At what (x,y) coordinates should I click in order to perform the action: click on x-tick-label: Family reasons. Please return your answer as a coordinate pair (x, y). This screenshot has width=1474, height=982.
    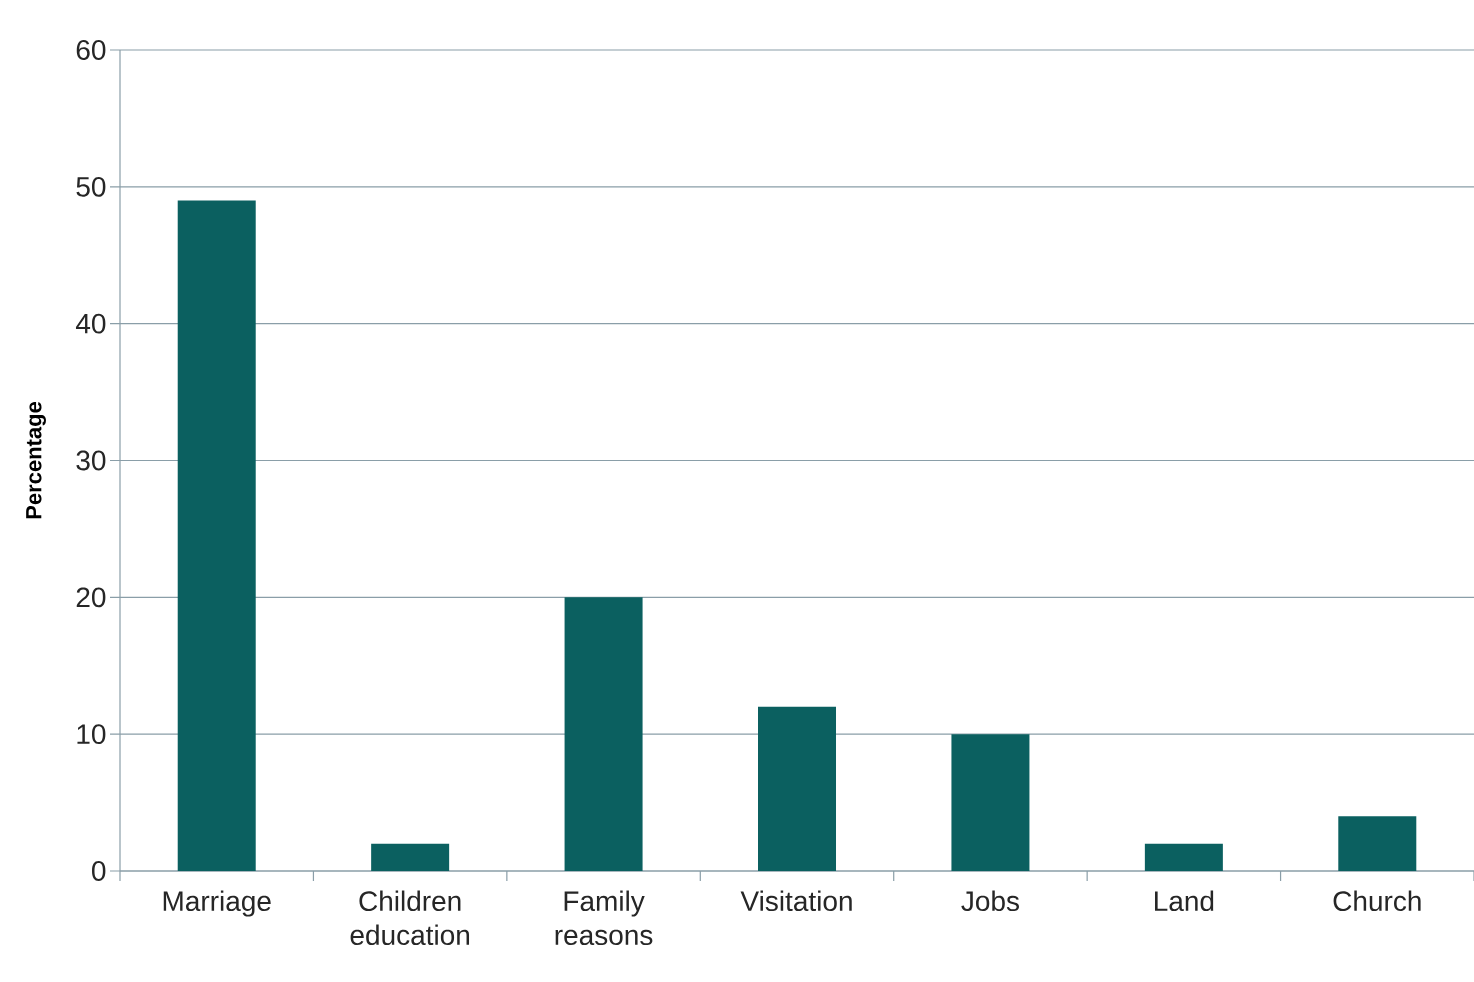
    Looking at the image, I should click on (604, 918).